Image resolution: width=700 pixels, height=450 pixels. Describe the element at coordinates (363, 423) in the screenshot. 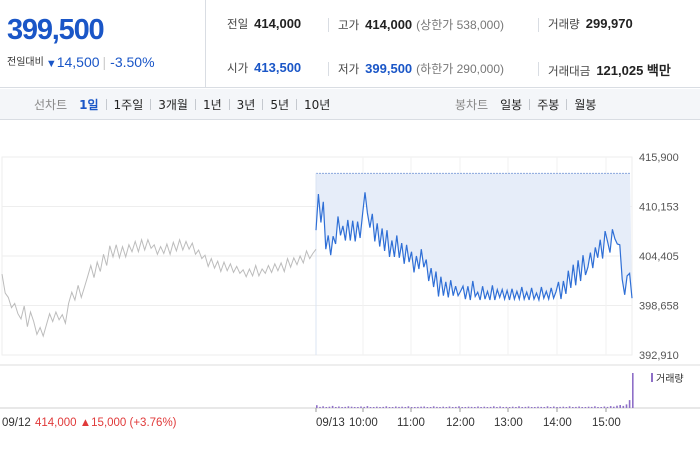

I see `x-tick-label: 10:00` at that location.